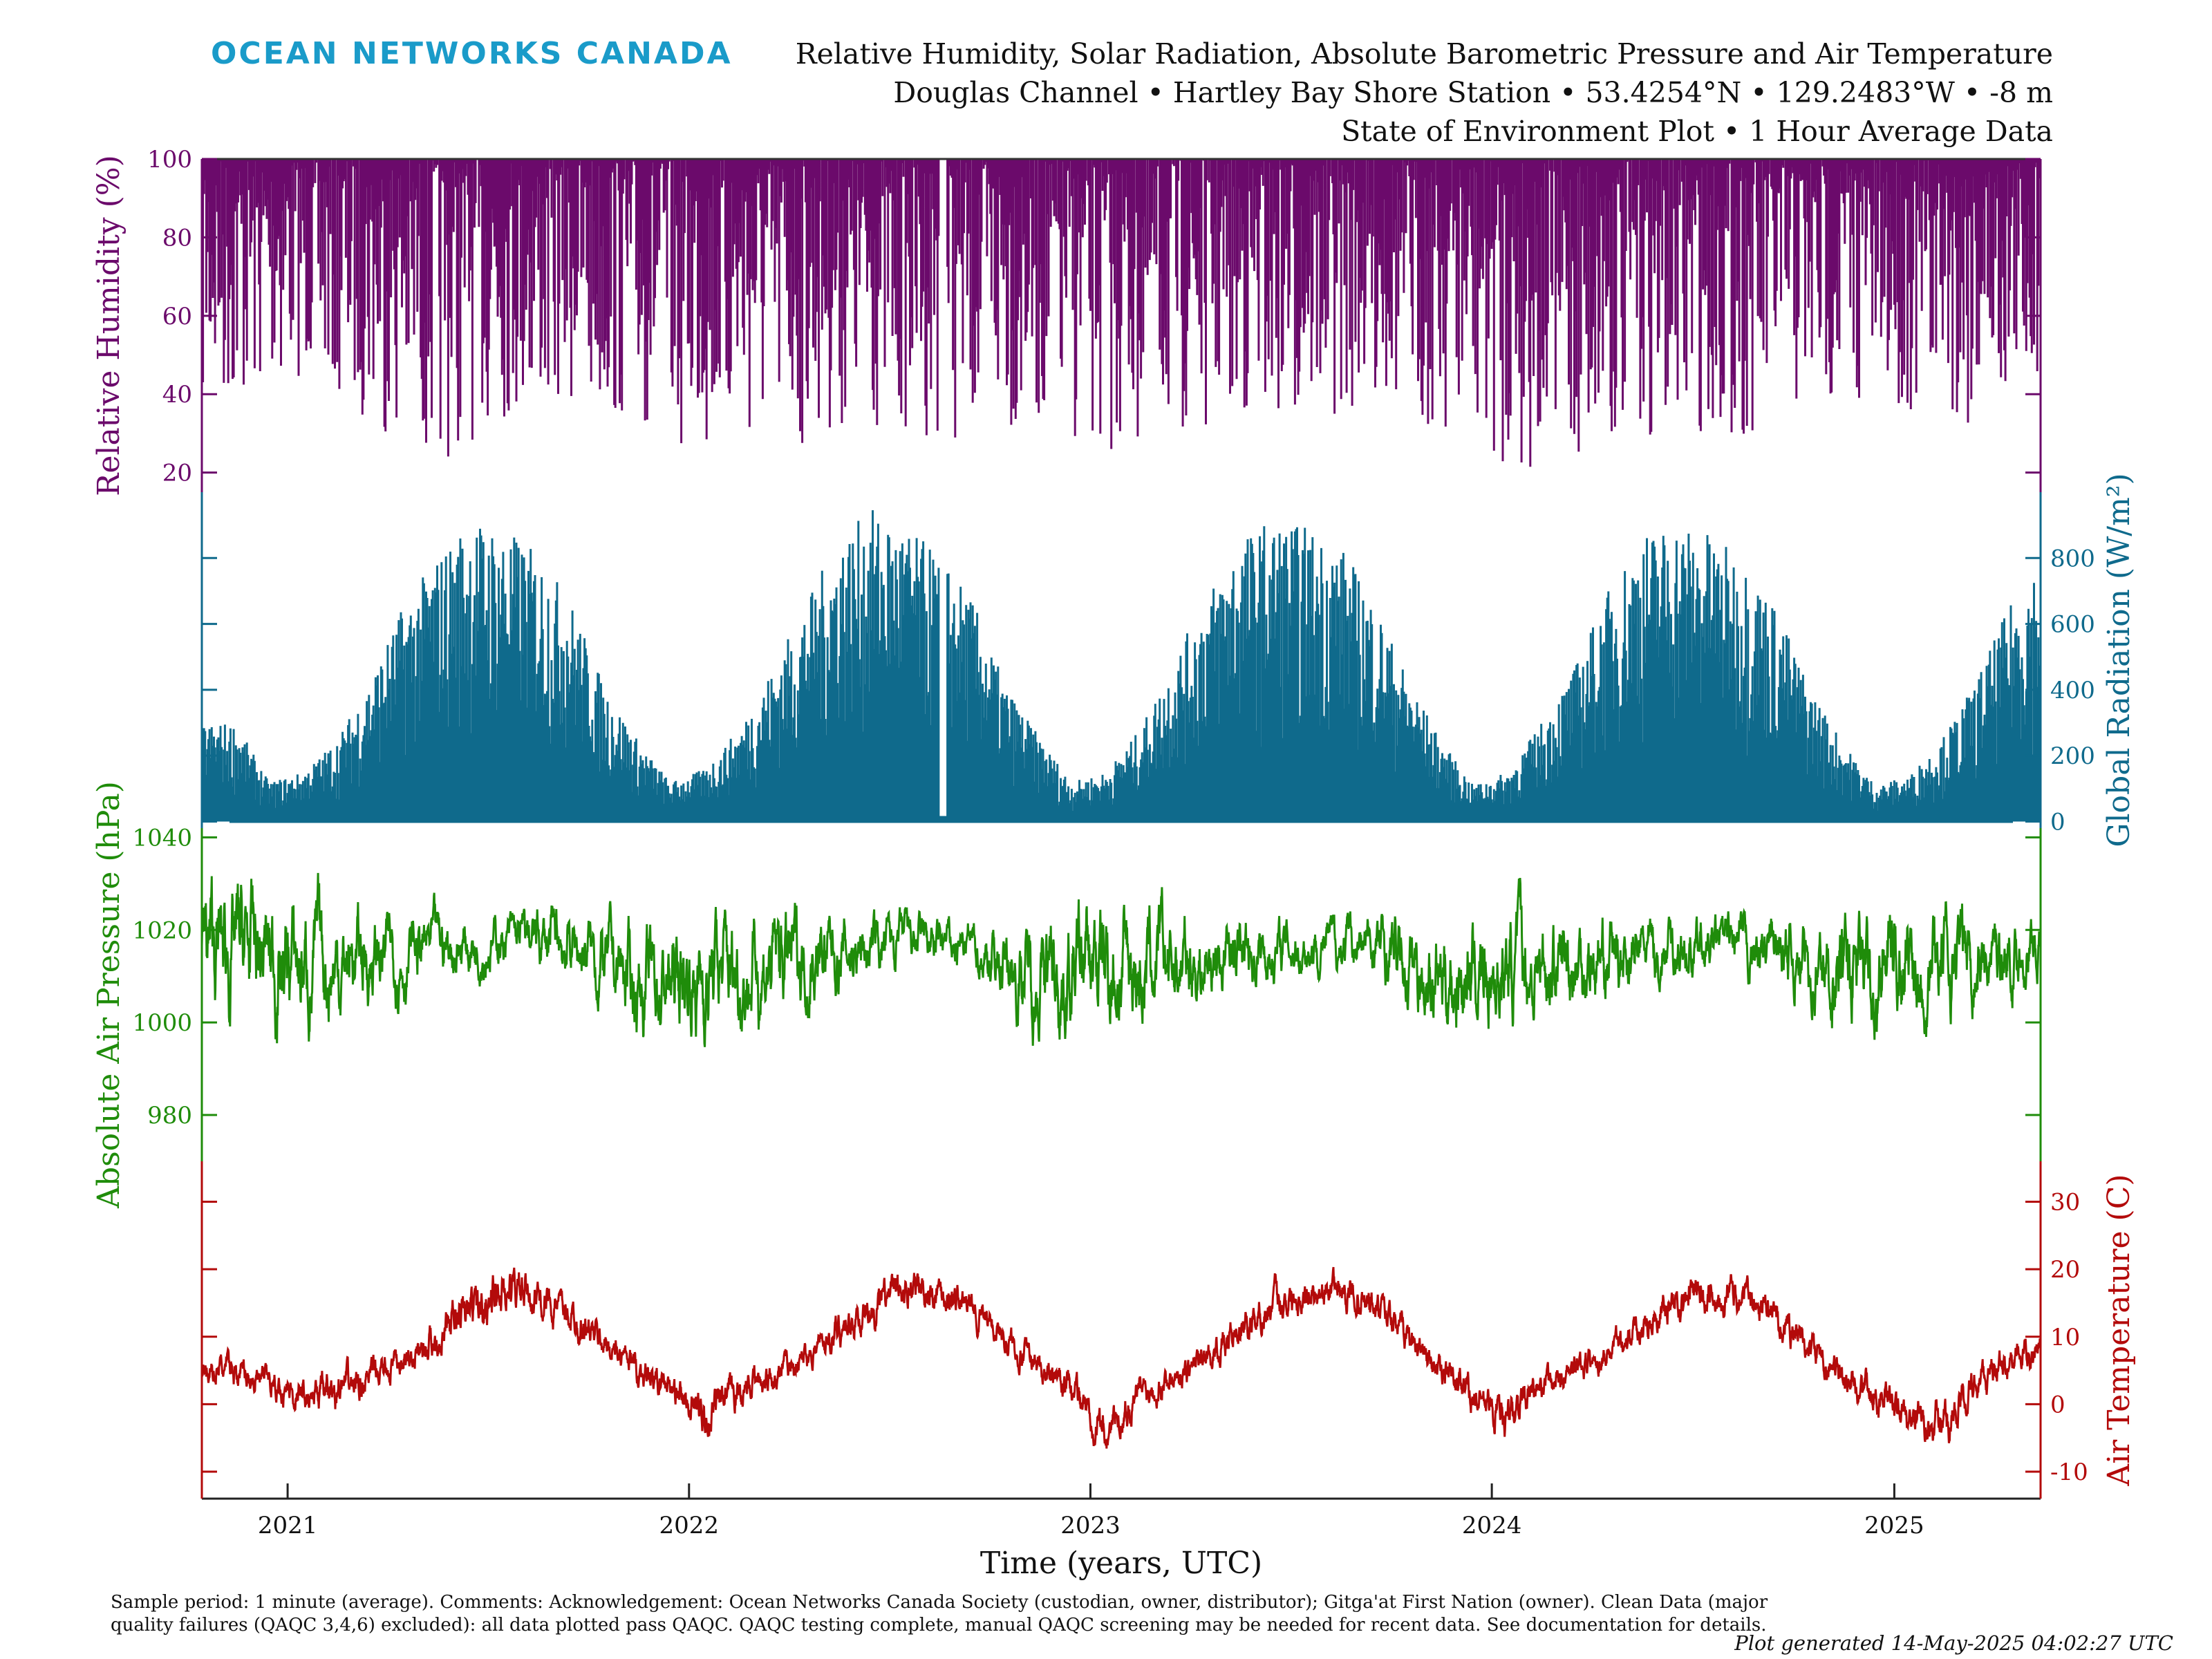 Image resolution: width=2212 pixels, height=1659 pixels. Describe the element at coordinates (288, 1525) in the screenshot. I see `time-tick-label: 2021` at that location.